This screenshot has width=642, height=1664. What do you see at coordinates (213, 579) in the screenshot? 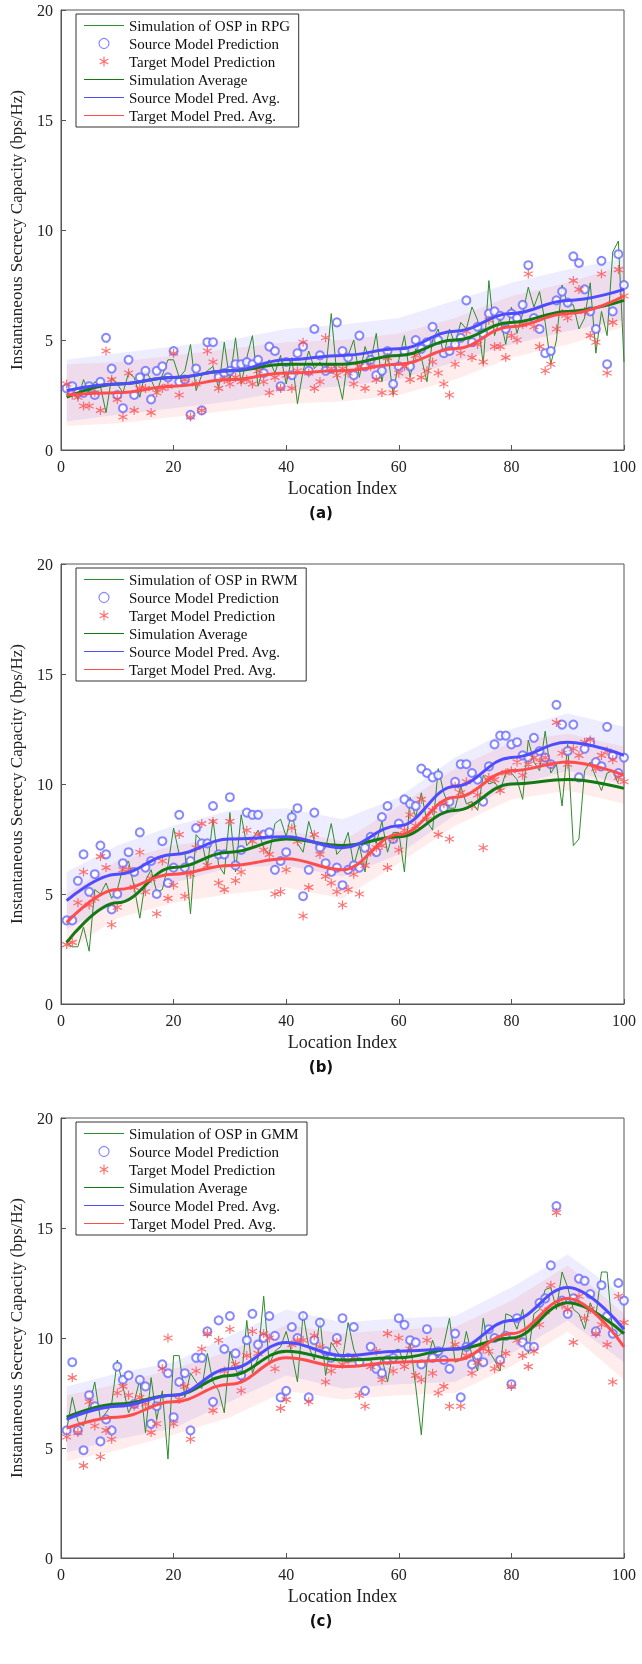
I see `legend-label: Simulation of OSP in RWM` at bounding box center [213, 579].